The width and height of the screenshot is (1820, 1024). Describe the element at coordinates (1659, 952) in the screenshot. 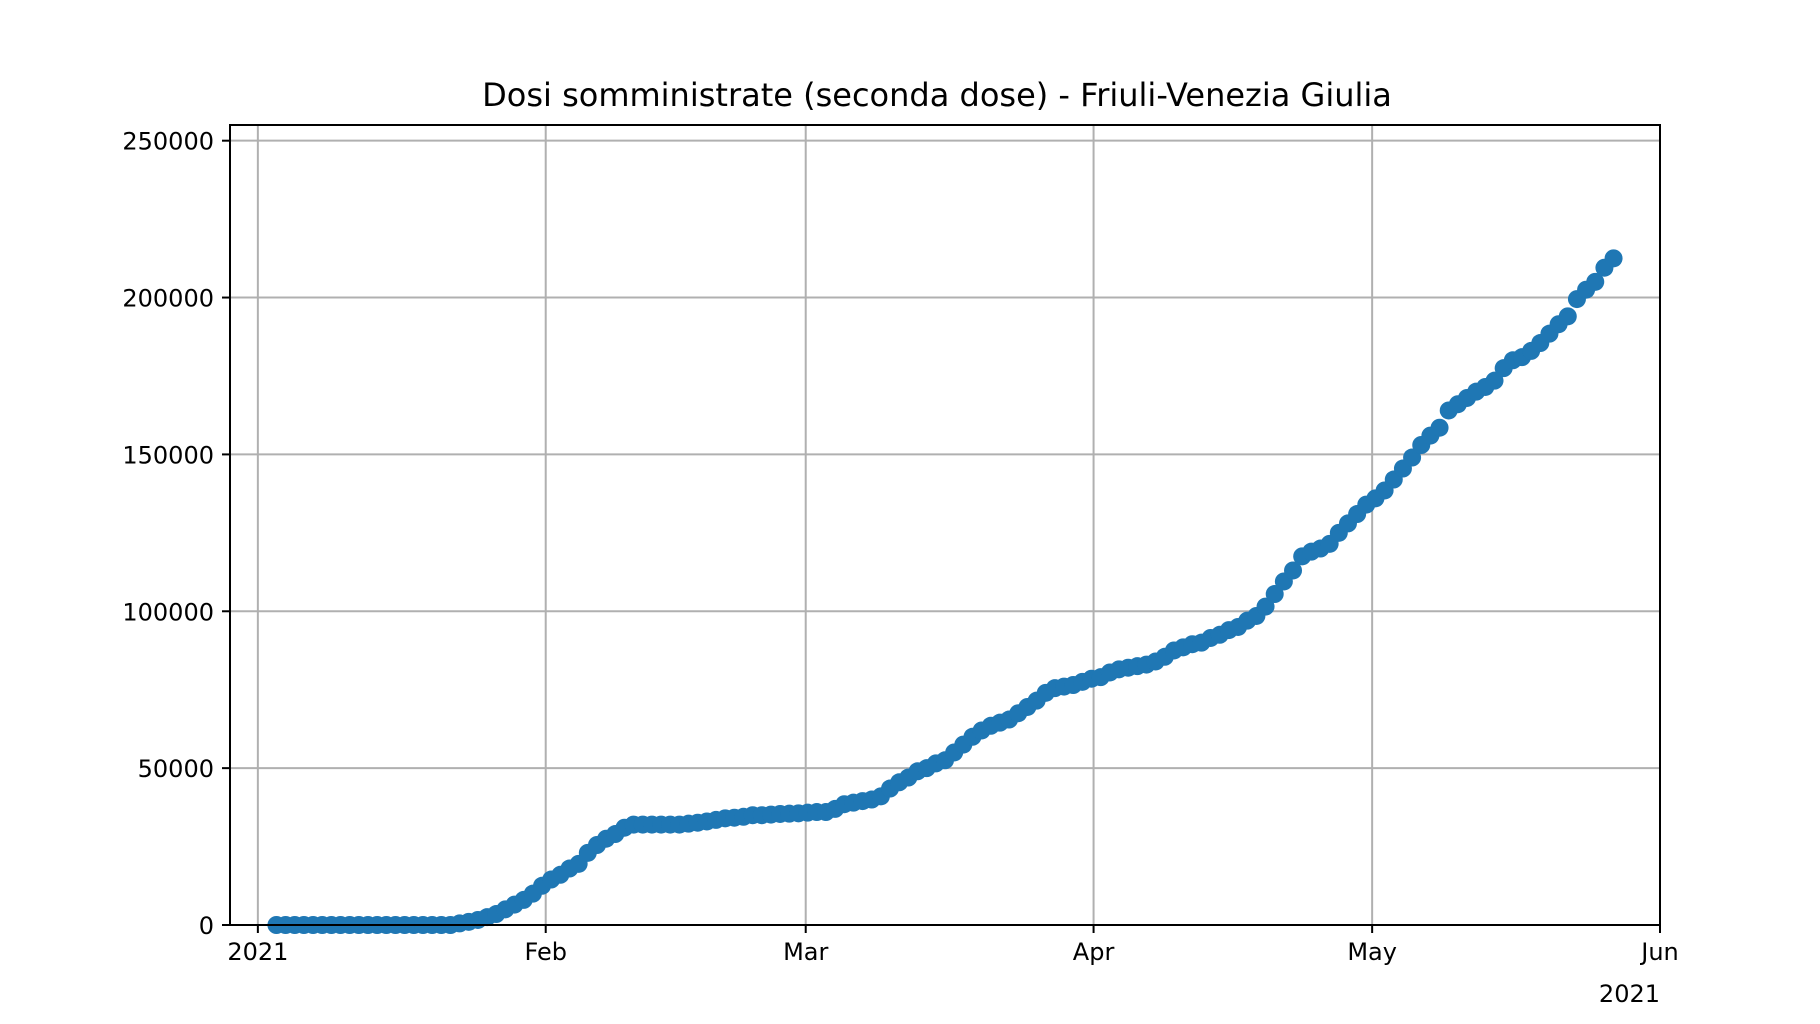

I see `x-tick-label: Jun` at that location.